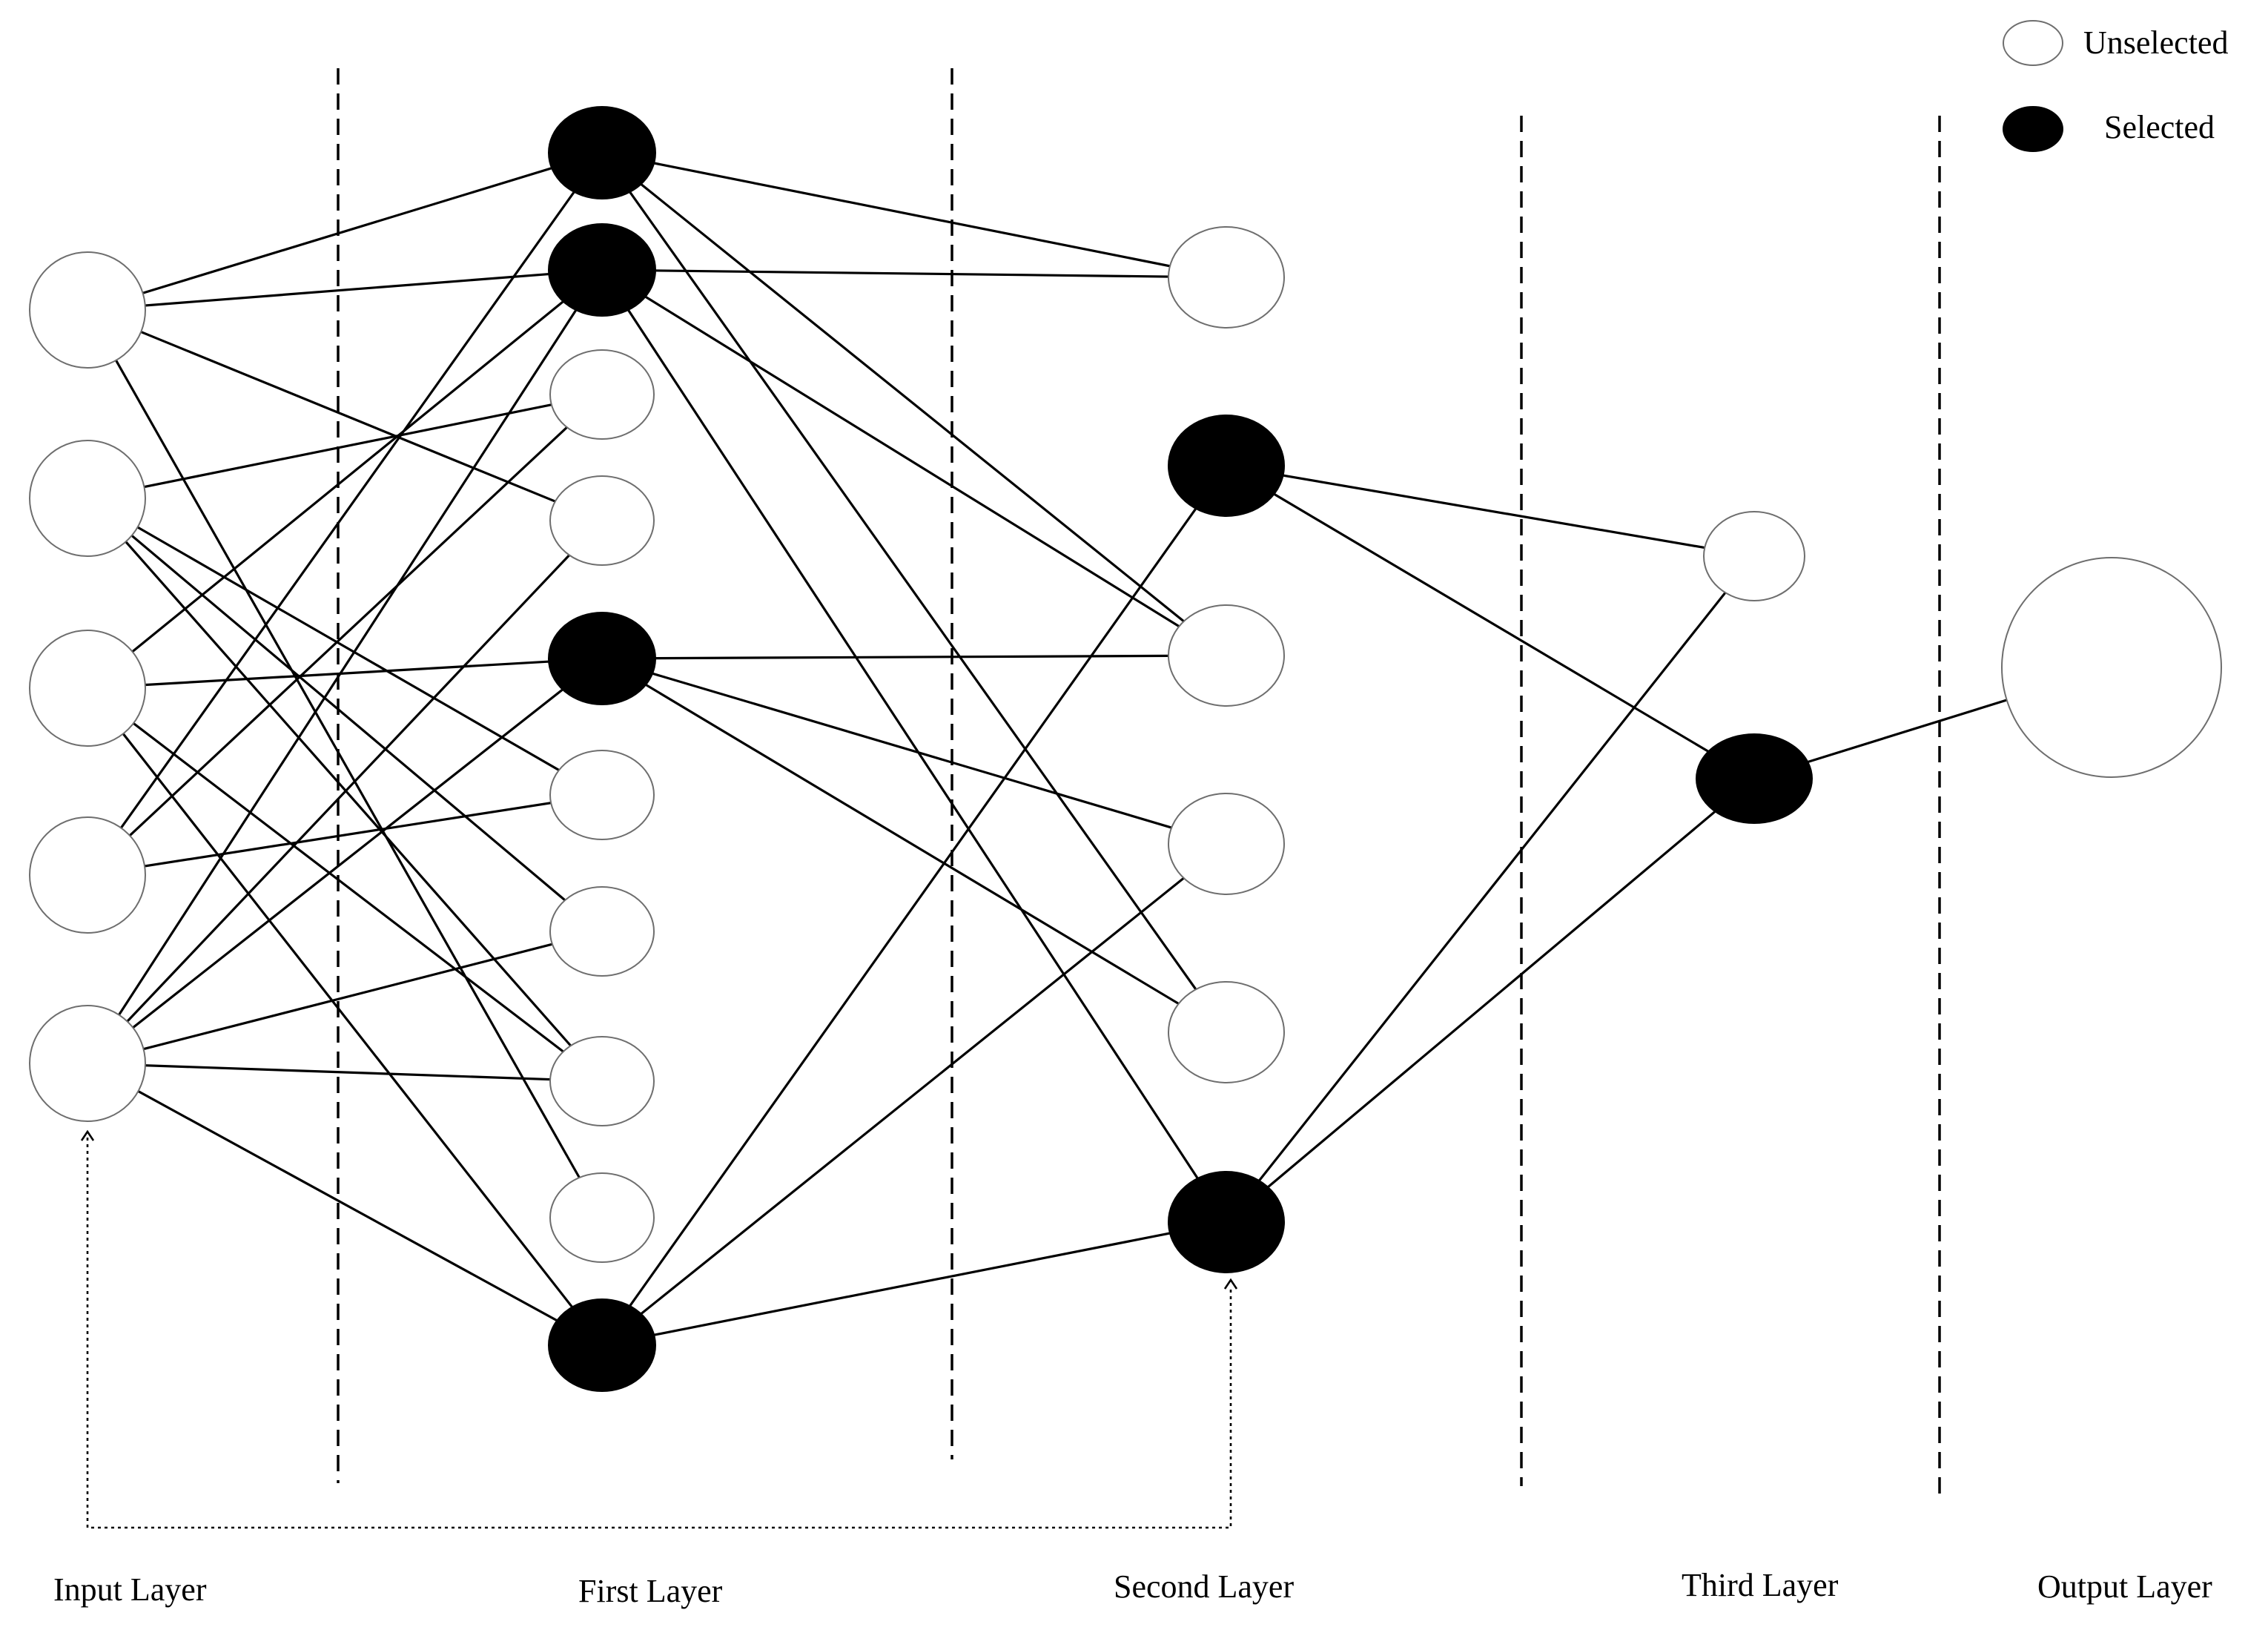 The image size is (2268, 1627). What do you see at coordinates (602, 931) in the screenshot?
I see `first-node-7-unselected` at bounding box center [602, 931].